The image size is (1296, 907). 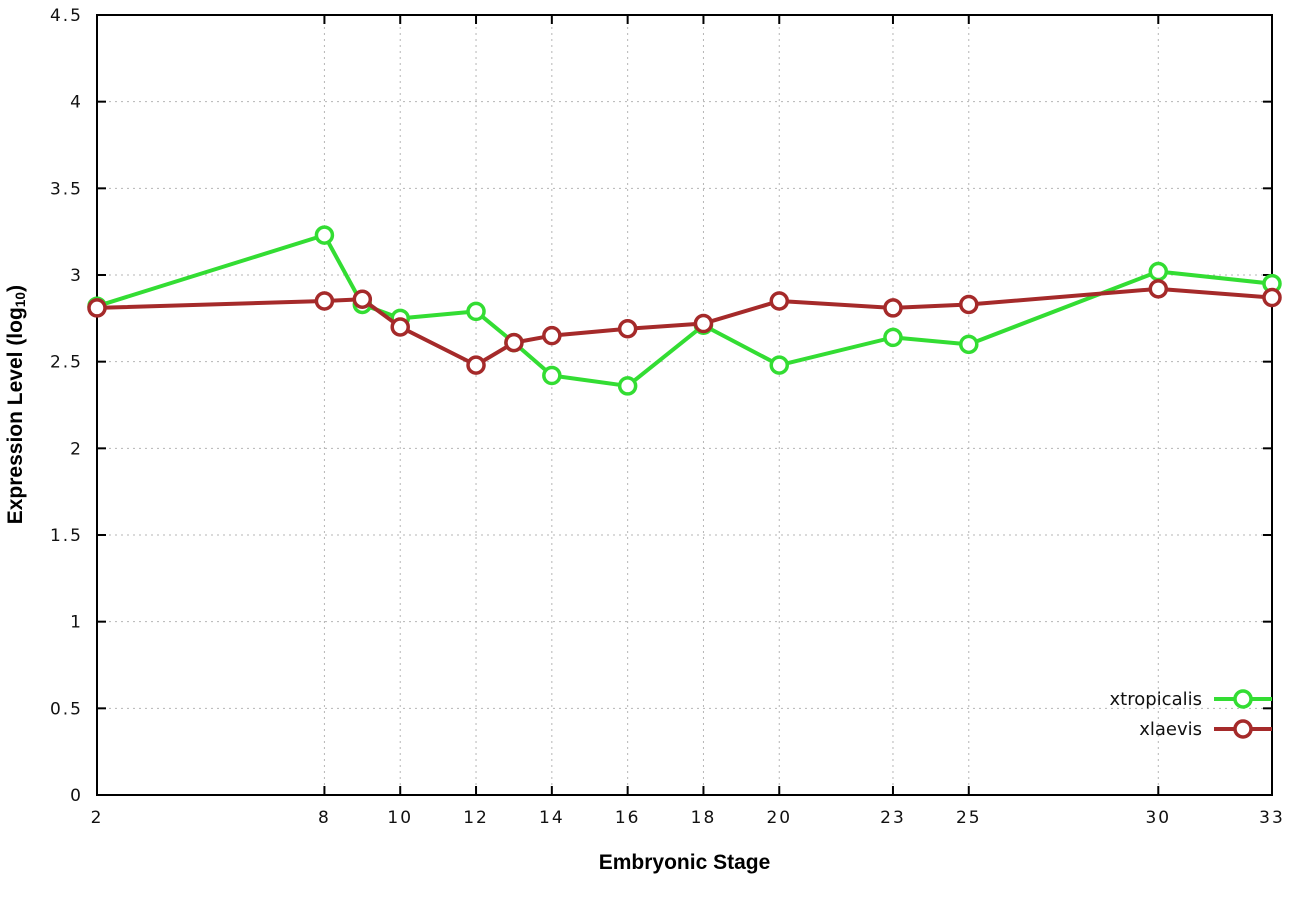 I want to click on svg-text: 33, so click(x=1272, y=818).